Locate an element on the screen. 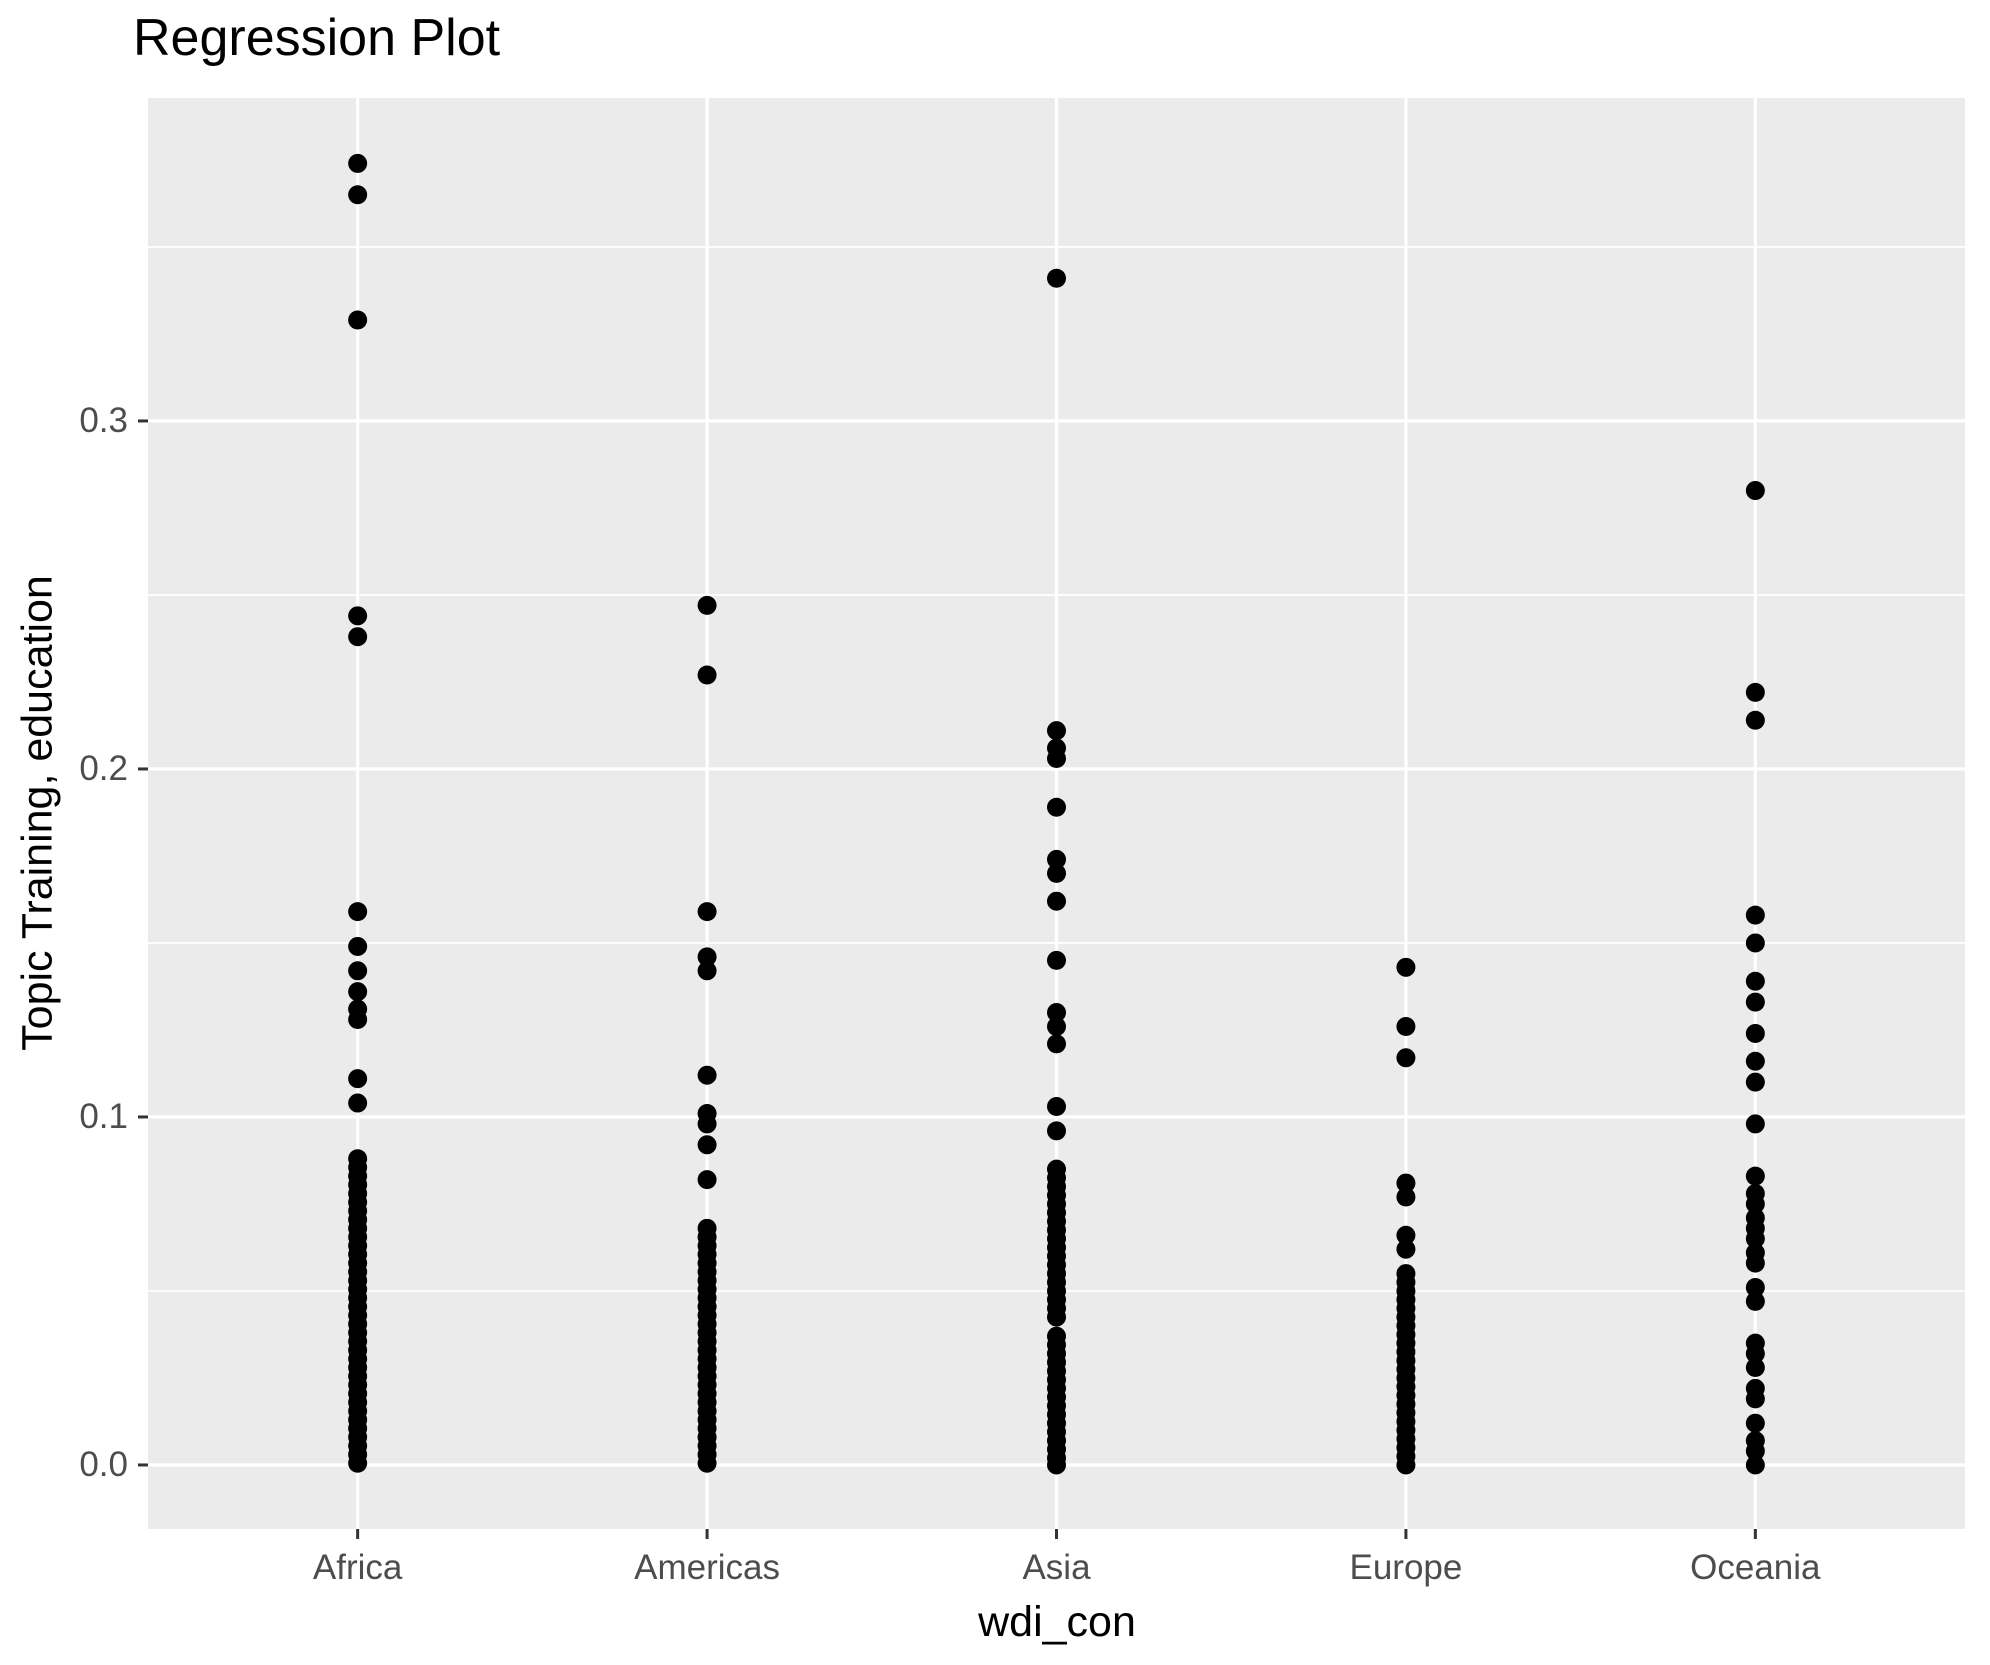  y-axis-title: Topic Training, education is located at coordinates (37, 813).